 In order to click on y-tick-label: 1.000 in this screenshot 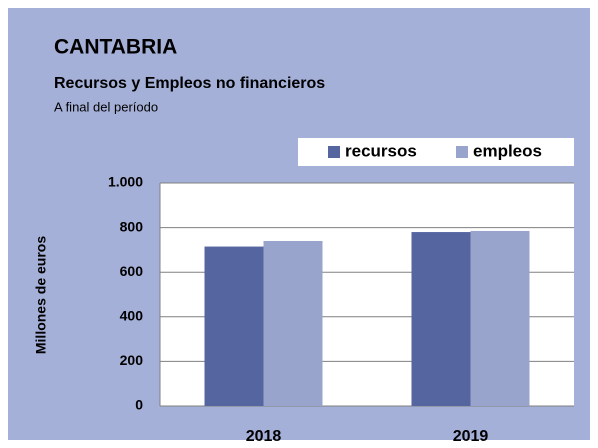, I will do `click(125, 182)`.